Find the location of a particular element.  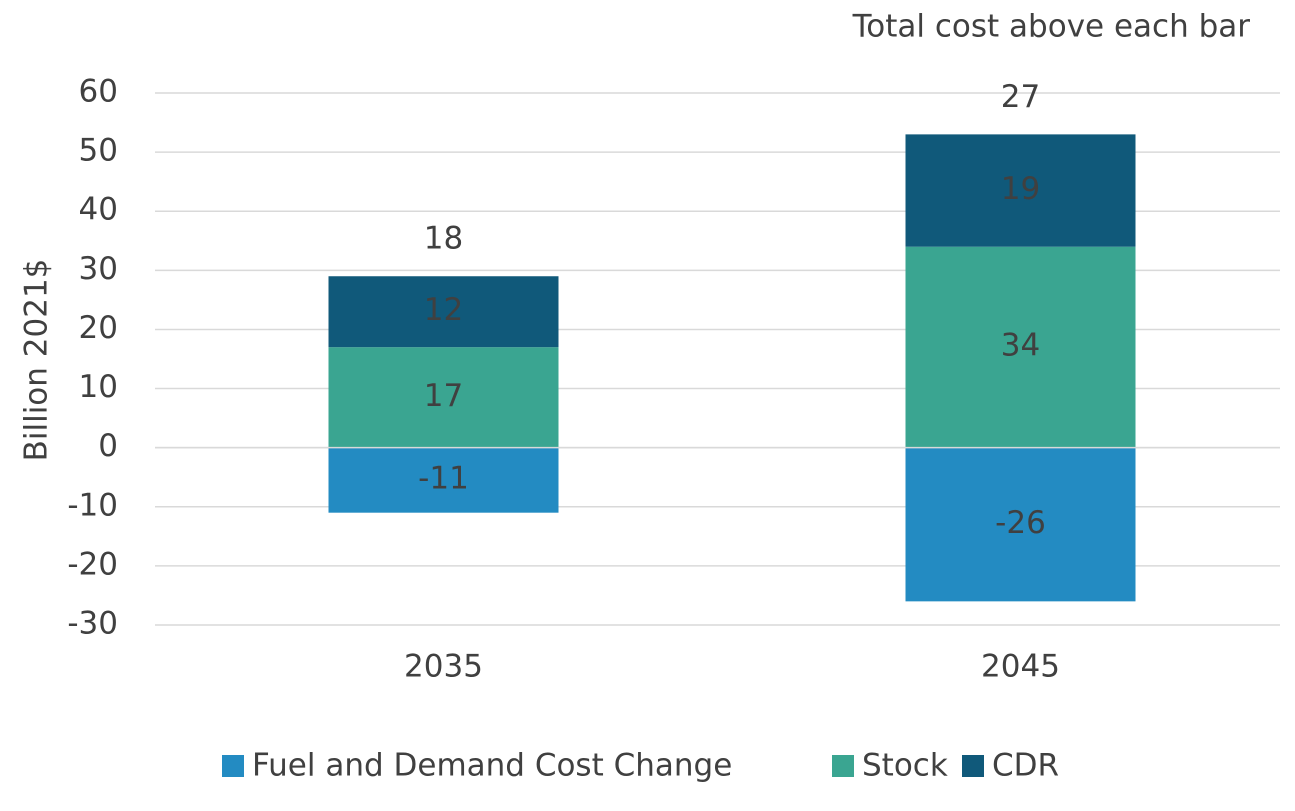

y-tick-label: 40 is located at coordinates (98, 210).